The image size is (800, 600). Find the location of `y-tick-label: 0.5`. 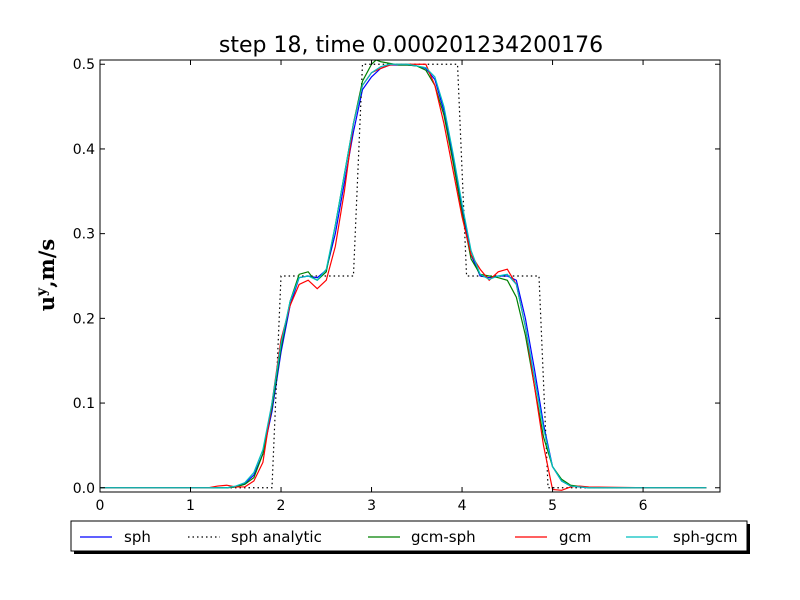

y-tick-label: 0.5 is located at coordinates (84, 65).